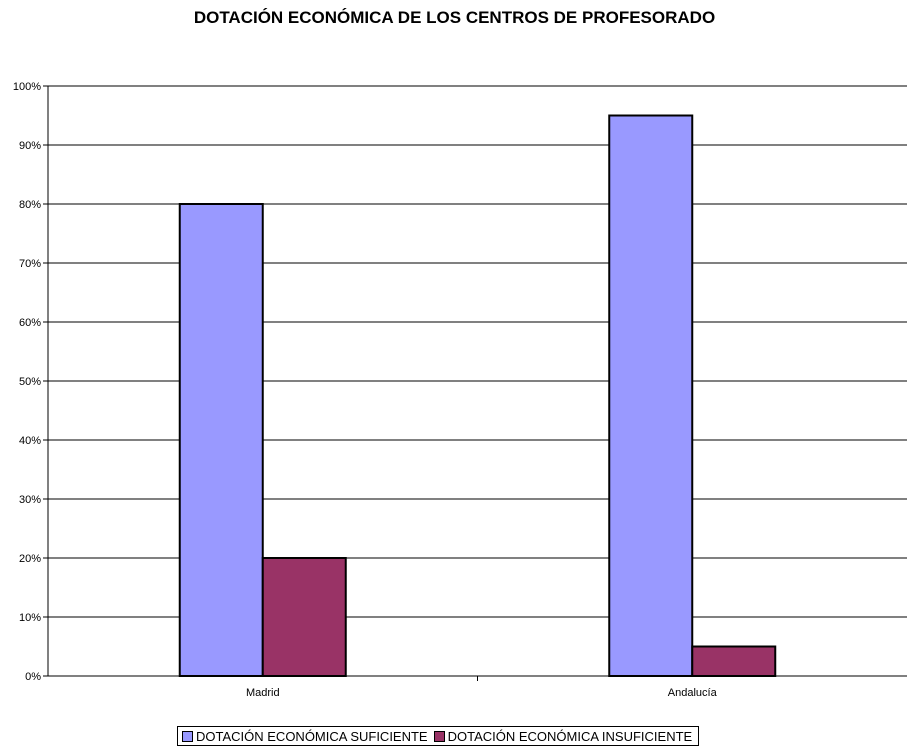 This screenshot has width=909, height=750. Describe the element at coordinates (187, 736) in the screenshot. I see `legend-swatch-suficiente` at that location.